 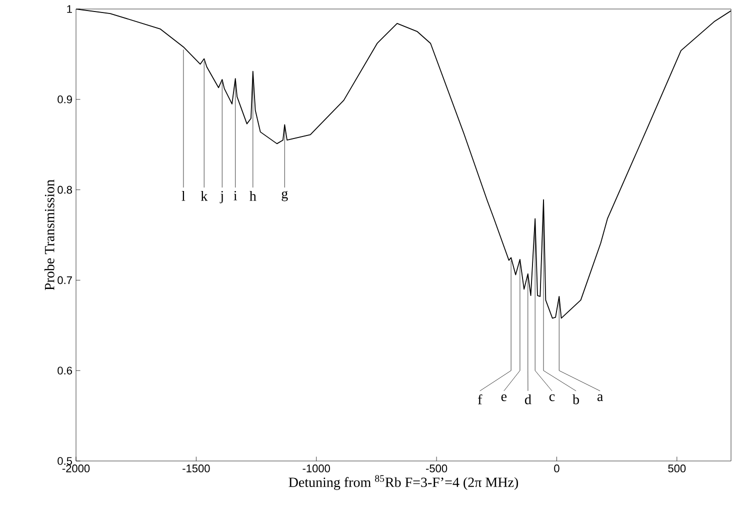 What do you see at coordinates (65, 190) in the screenshot?
I see `y-tick-label: 0.8` at bounding box center [65, 190].